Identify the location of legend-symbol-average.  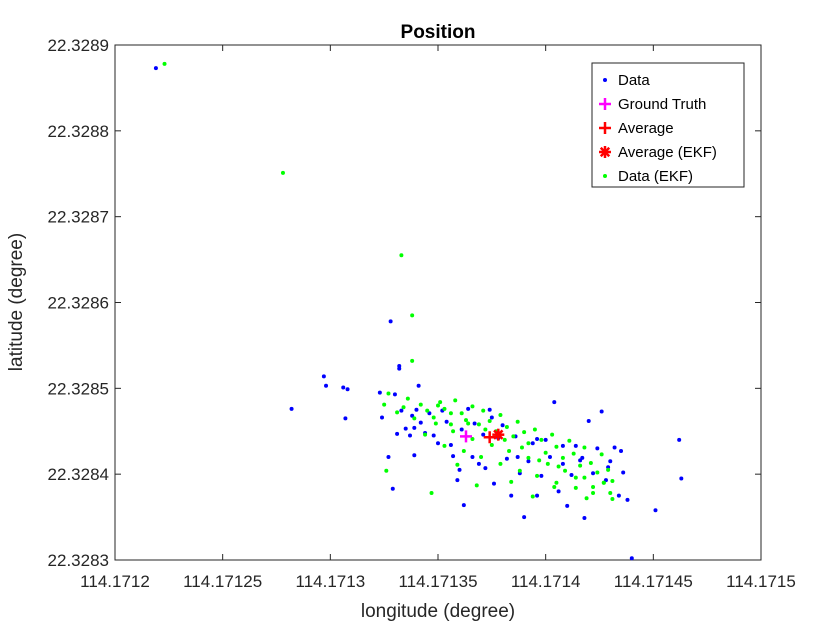
(605, 128).